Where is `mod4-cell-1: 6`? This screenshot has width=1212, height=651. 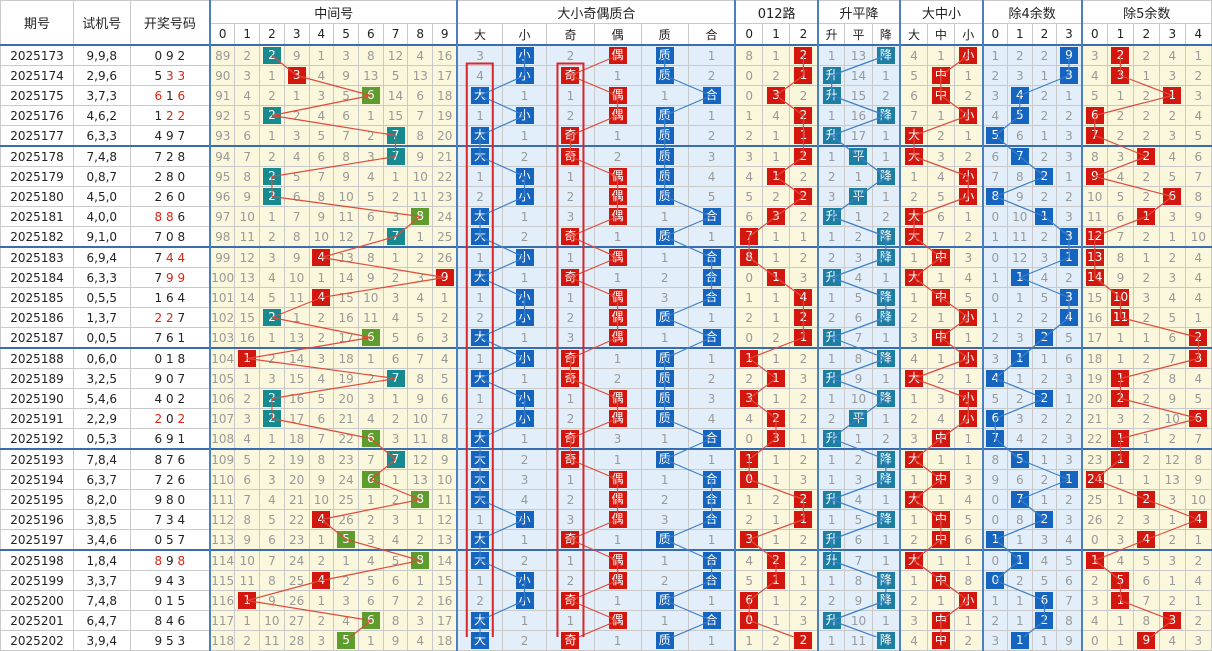 mod4-cell-1: 6 is located at coordinates (1019, 136).